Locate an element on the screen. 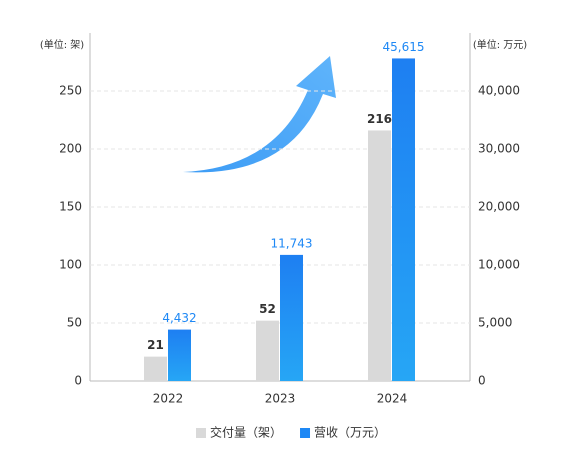  y-tick-label: 200 is located at coordinates (70, 149).